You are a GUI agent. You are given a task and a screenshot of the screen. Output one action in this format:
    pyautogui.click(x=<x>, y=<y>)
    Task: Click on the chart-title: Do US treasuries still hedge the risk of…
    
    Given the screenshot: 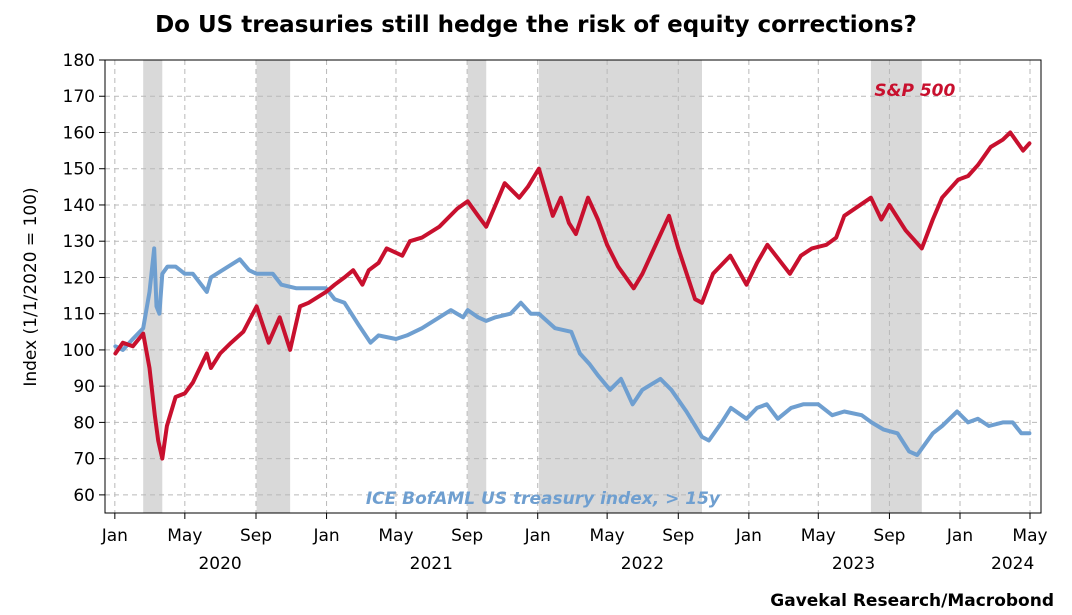 What is the action you would take?
    pyautogui.click(x=536, y=25)
    